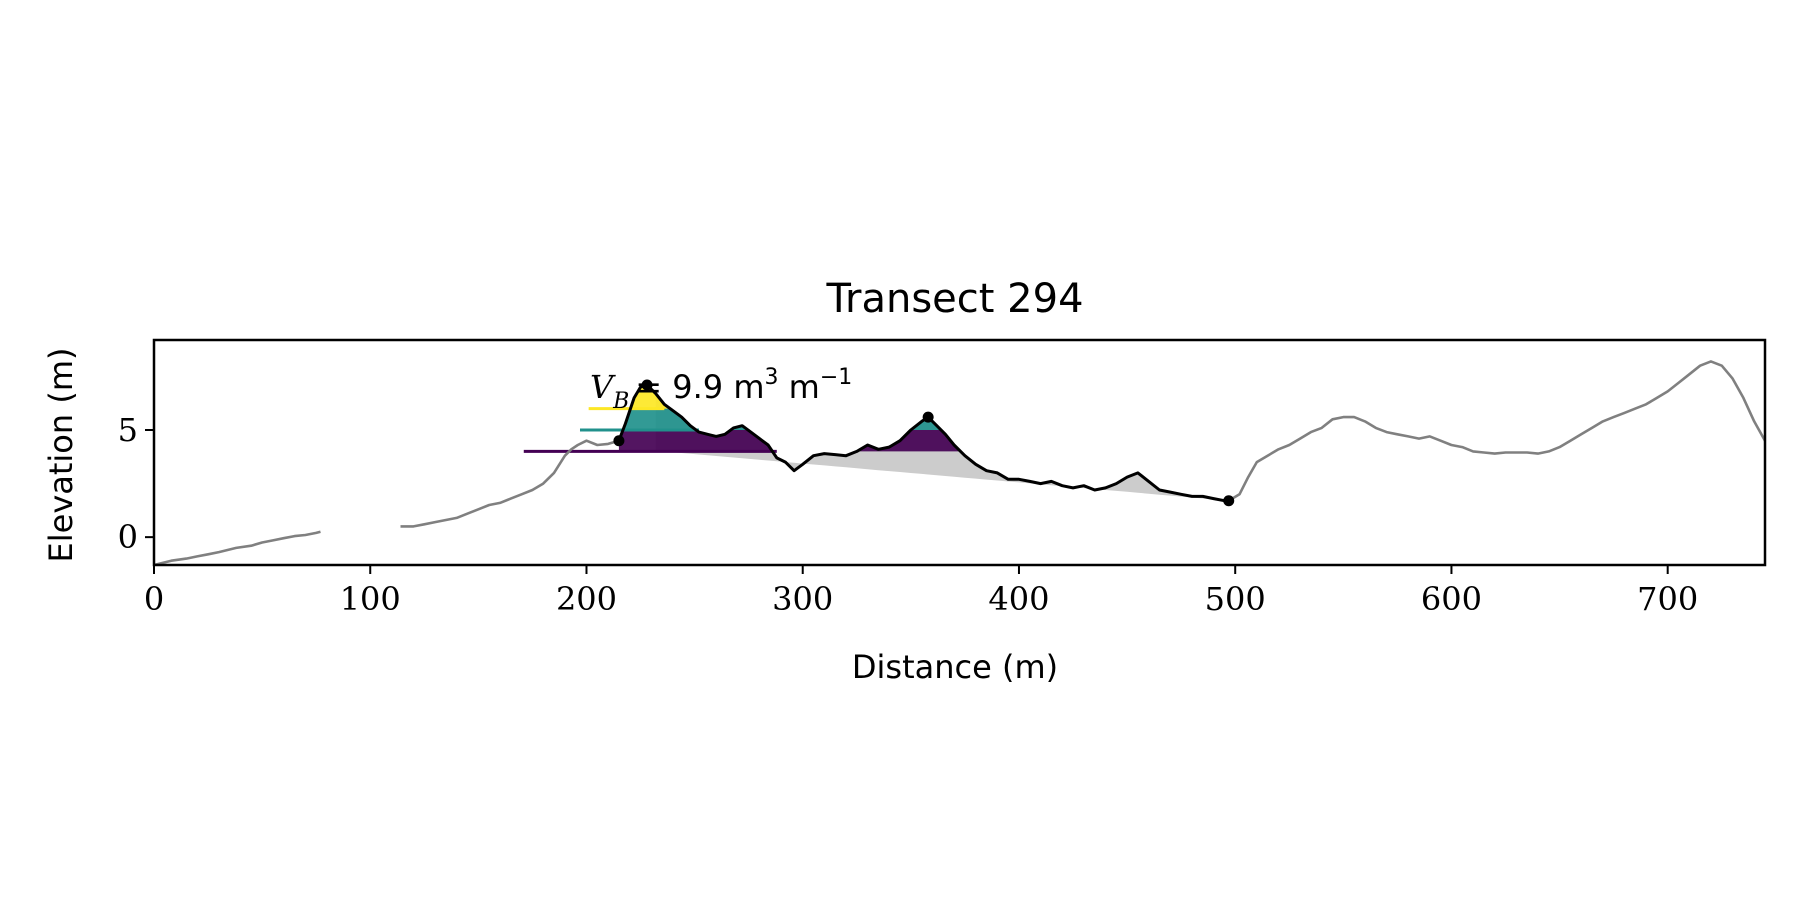 Image resolution: width=1800 pixels, height=900 pixels. Describe the element at coordinates (603, 387) in the screenshot. I see `annotation-symbol: V` at that location.